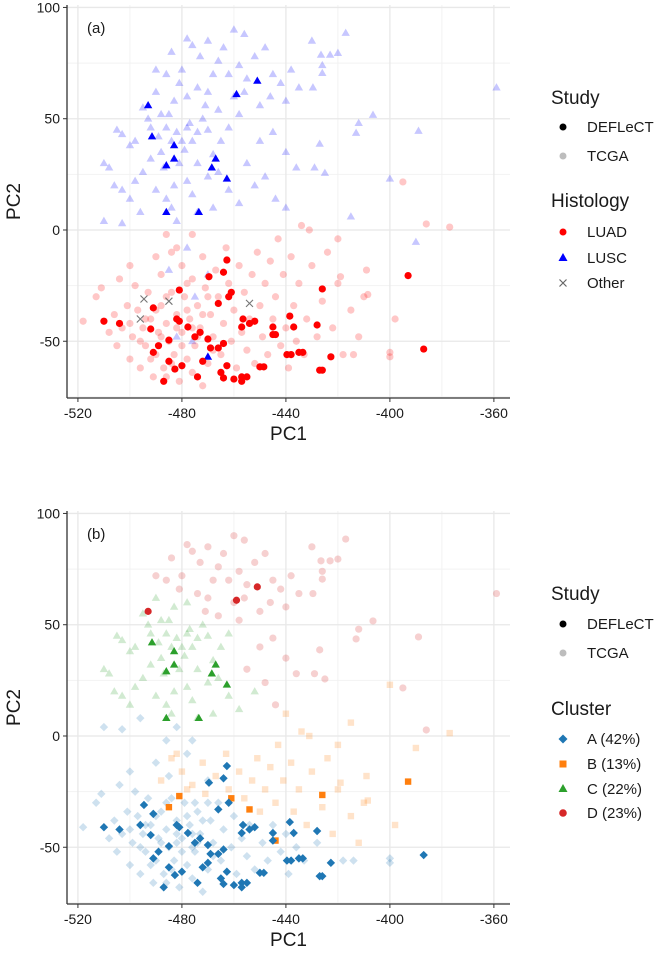  Describe the element at coordinates (182, 413) in the screenshot. I see `x-tick-label: -480` at that location.